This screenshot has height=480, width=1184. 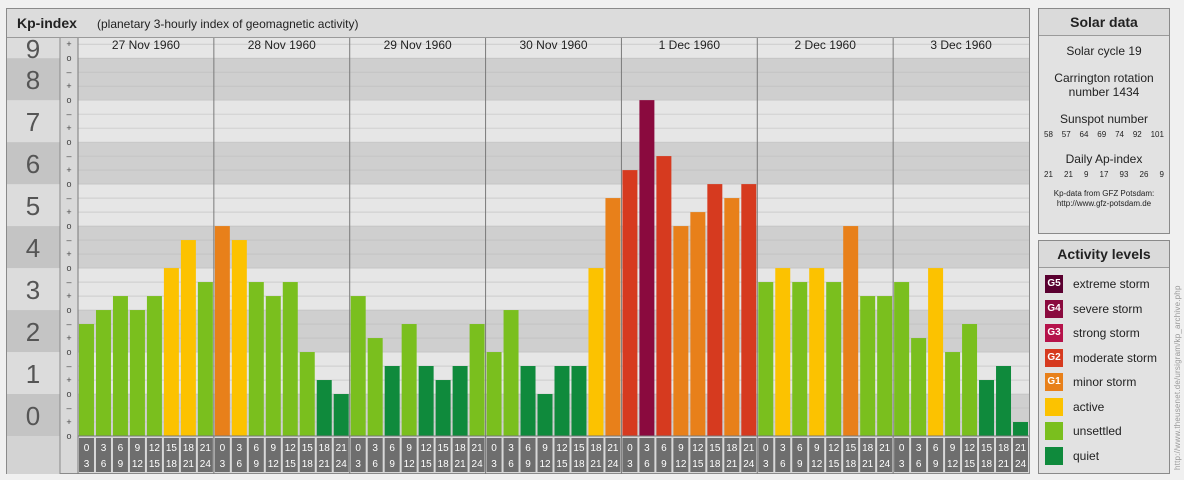 I want to click on level-swatch, so click(x=1054, y=406).